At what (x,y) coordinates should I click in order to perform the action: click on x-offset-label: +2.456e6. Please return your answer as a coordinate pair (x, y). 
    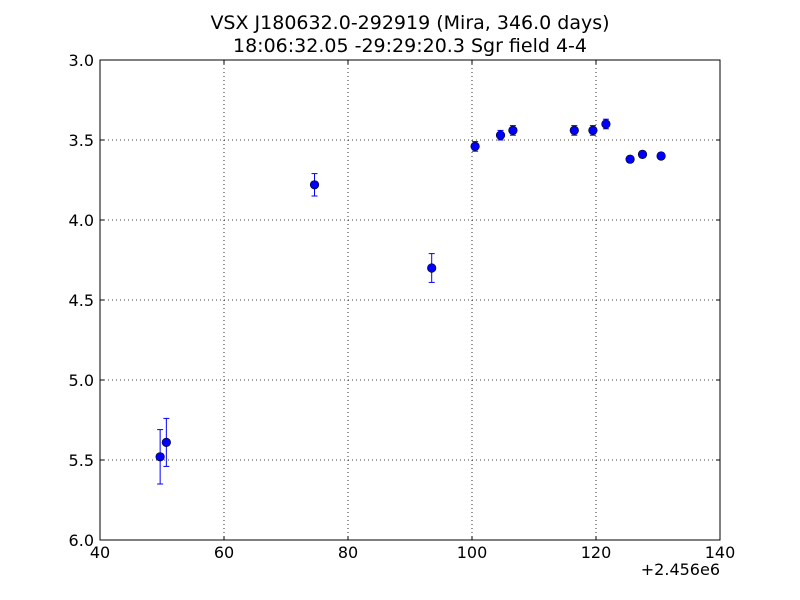
    Looking at the image, I should click on (680, 569).